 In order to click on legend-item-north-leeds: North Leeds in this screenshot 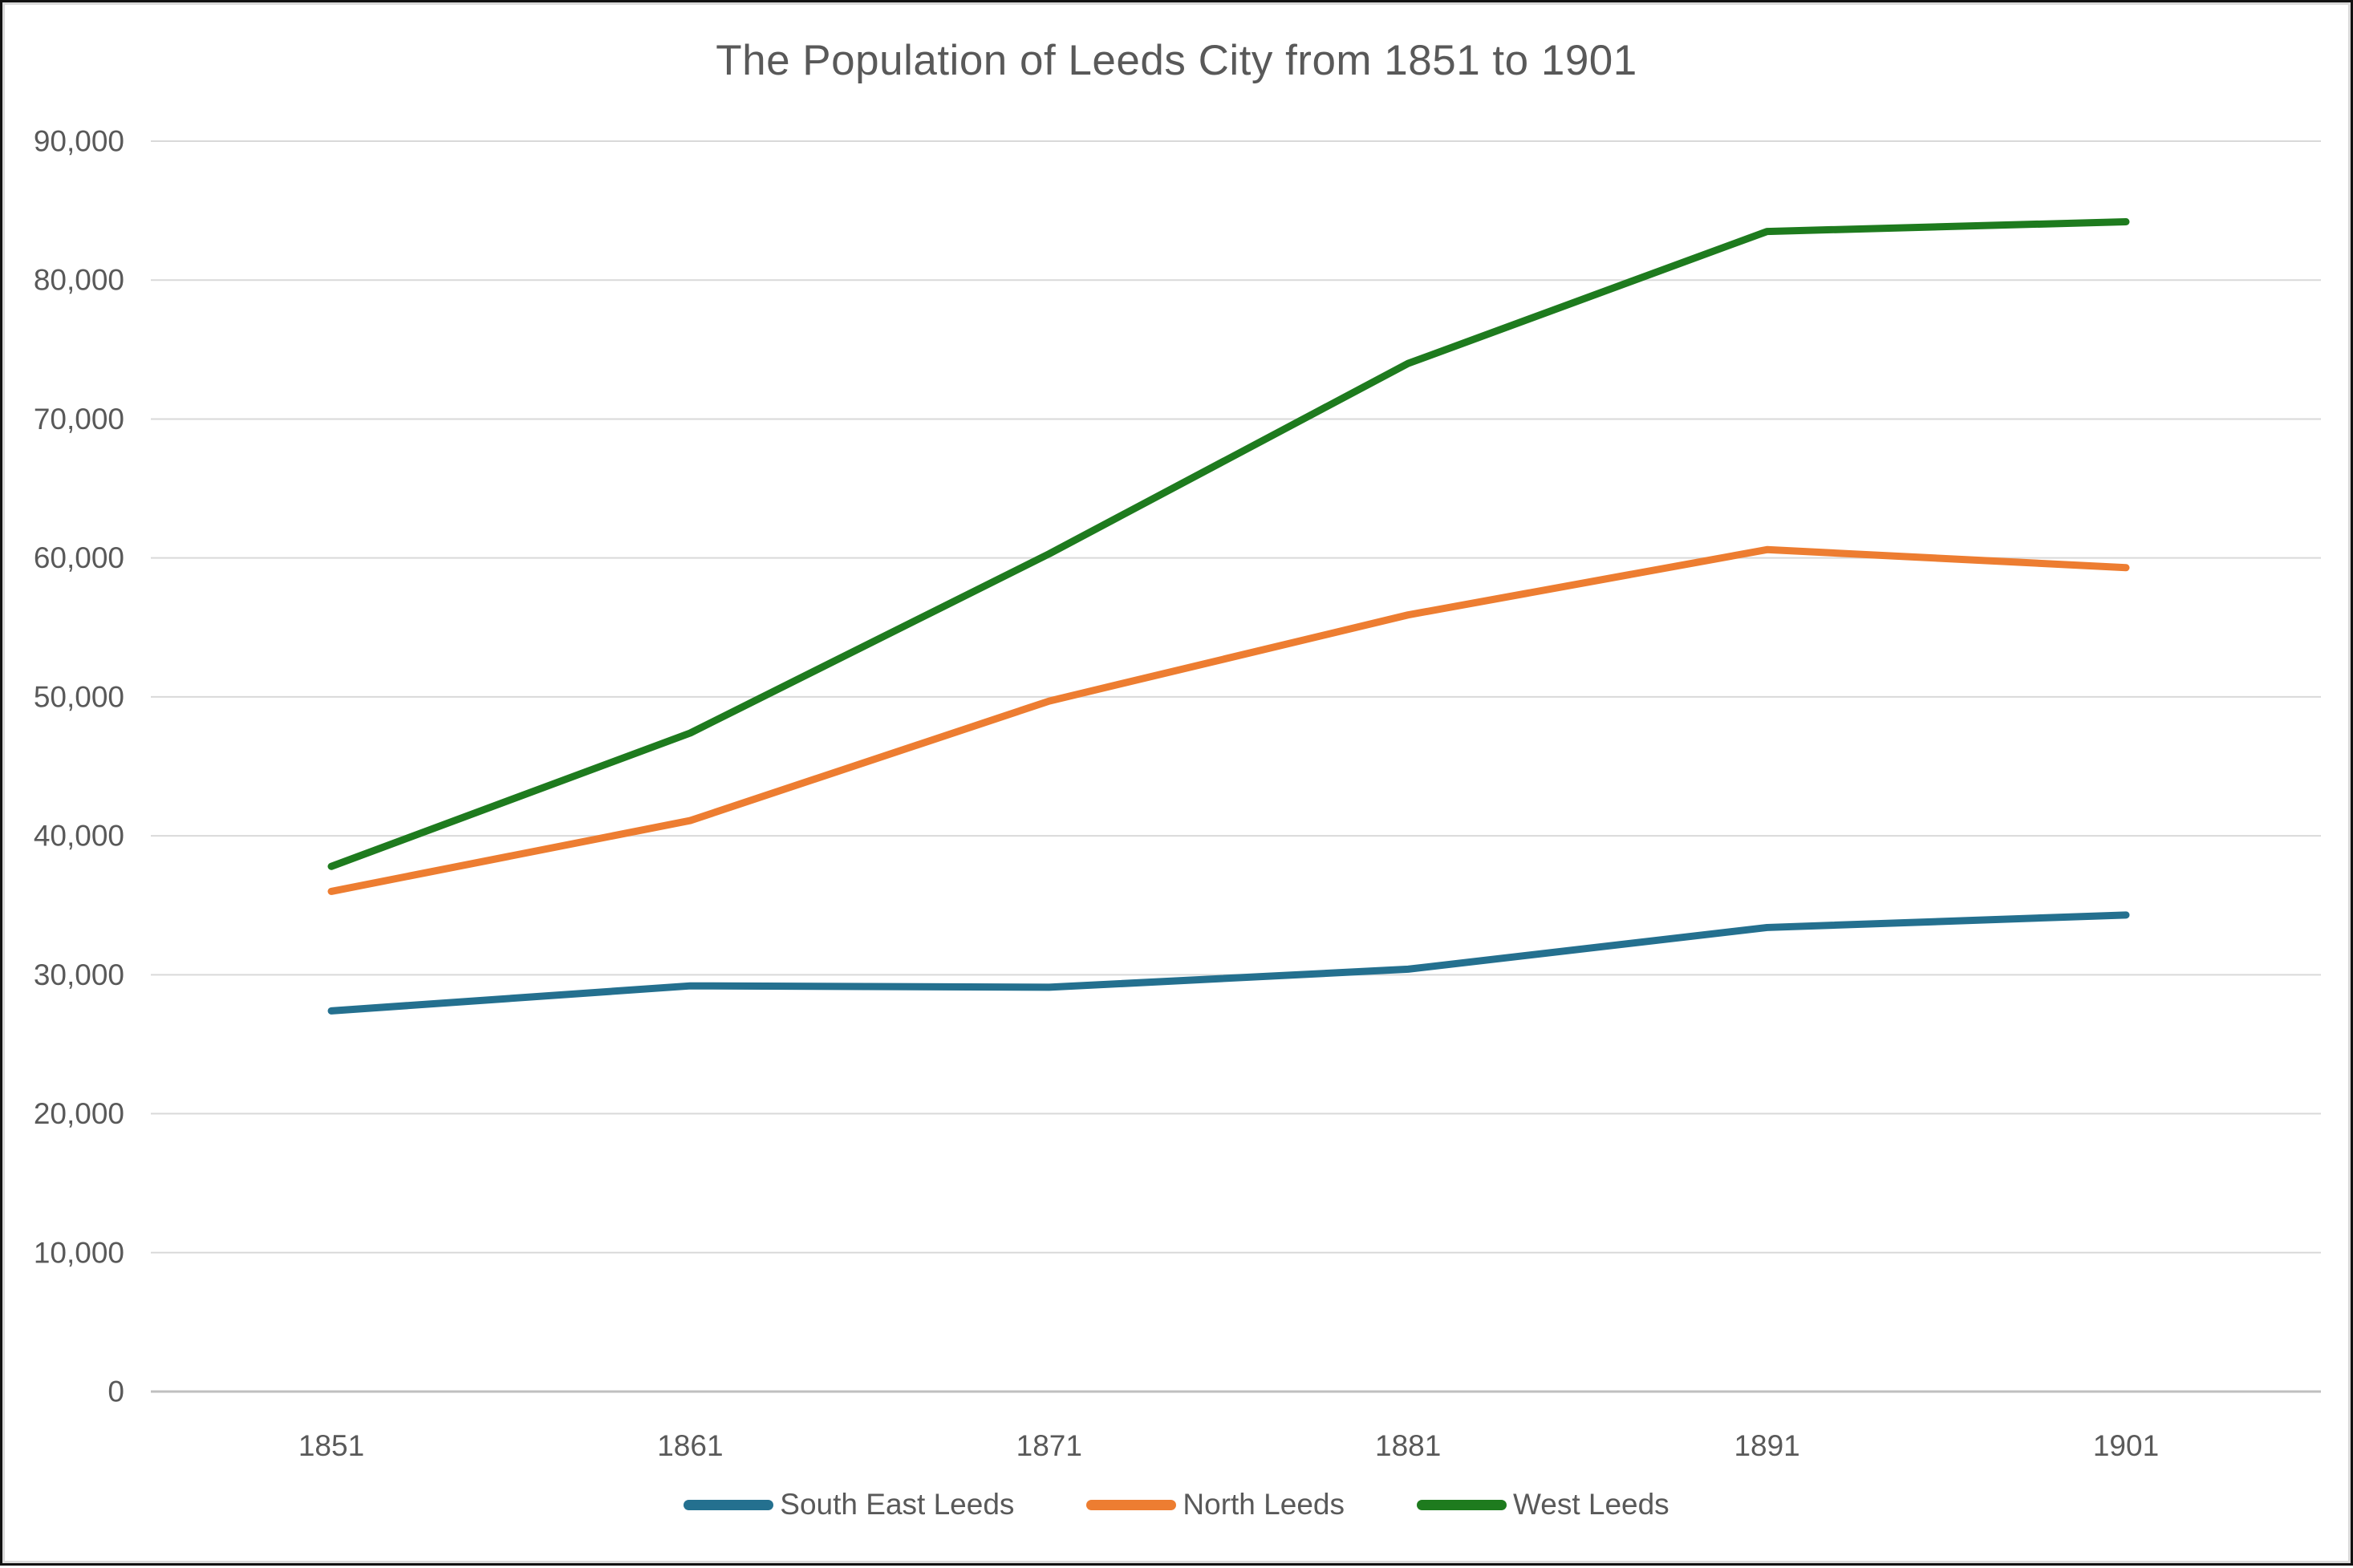, I will do `click(1215, 1504)`.